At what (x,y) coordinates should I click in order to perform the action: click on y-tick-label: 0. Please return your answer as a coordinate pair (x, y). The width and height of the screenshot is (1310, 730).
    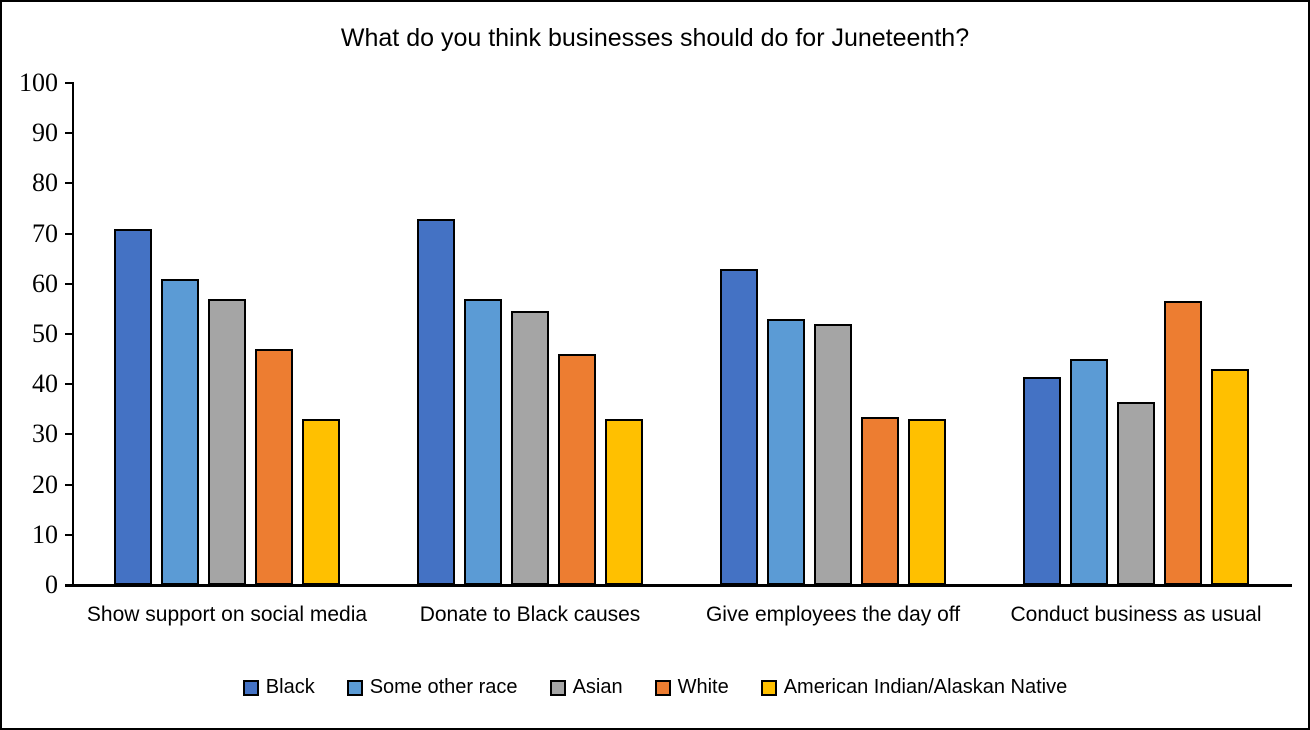
    Looking at the image, I should click on (51, 584).